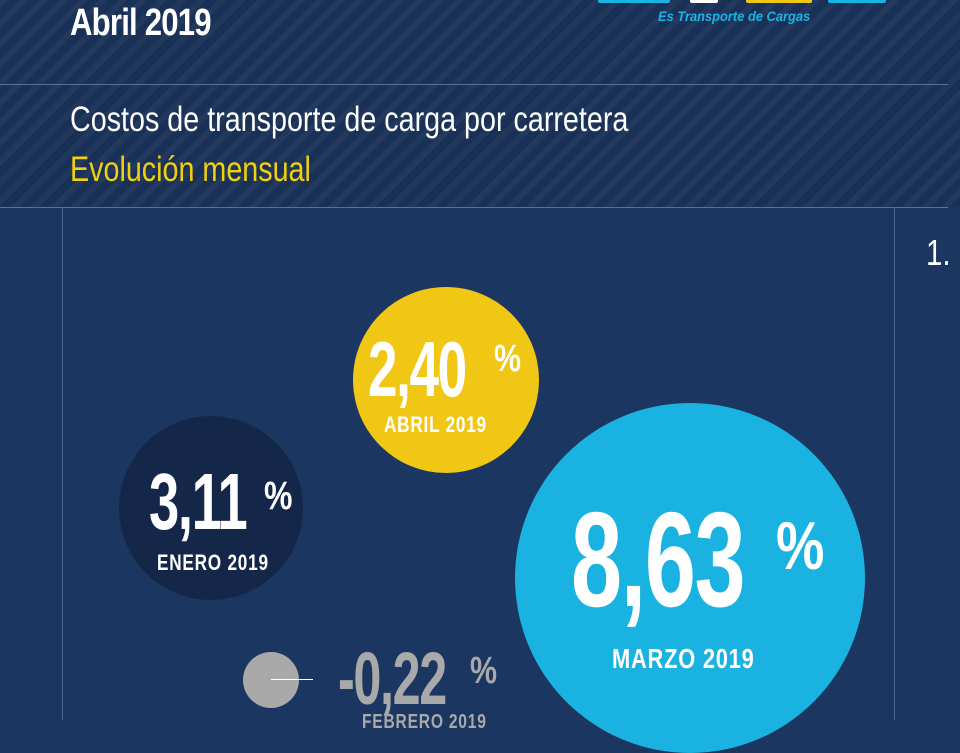 The height and width of the screenshot is (753, 960). Describe the element at coordinates (508, 359) in the screenshot. I see `bubble-abril-unit: %` at that location.